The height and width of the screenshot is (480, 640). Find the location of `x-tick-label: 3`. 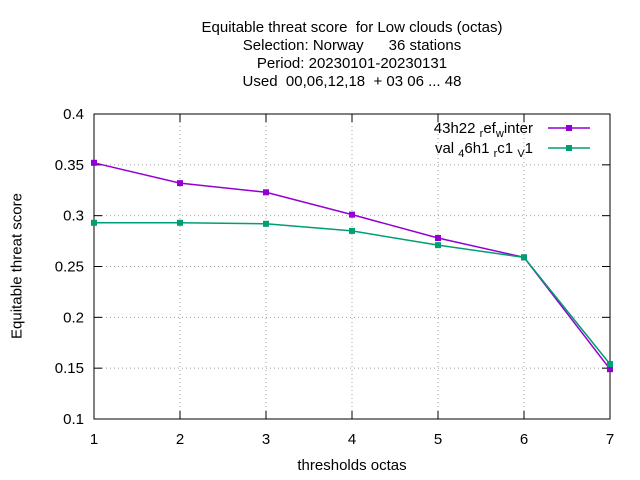

x-tick-label: 3 is located at coordinates (266, 439).